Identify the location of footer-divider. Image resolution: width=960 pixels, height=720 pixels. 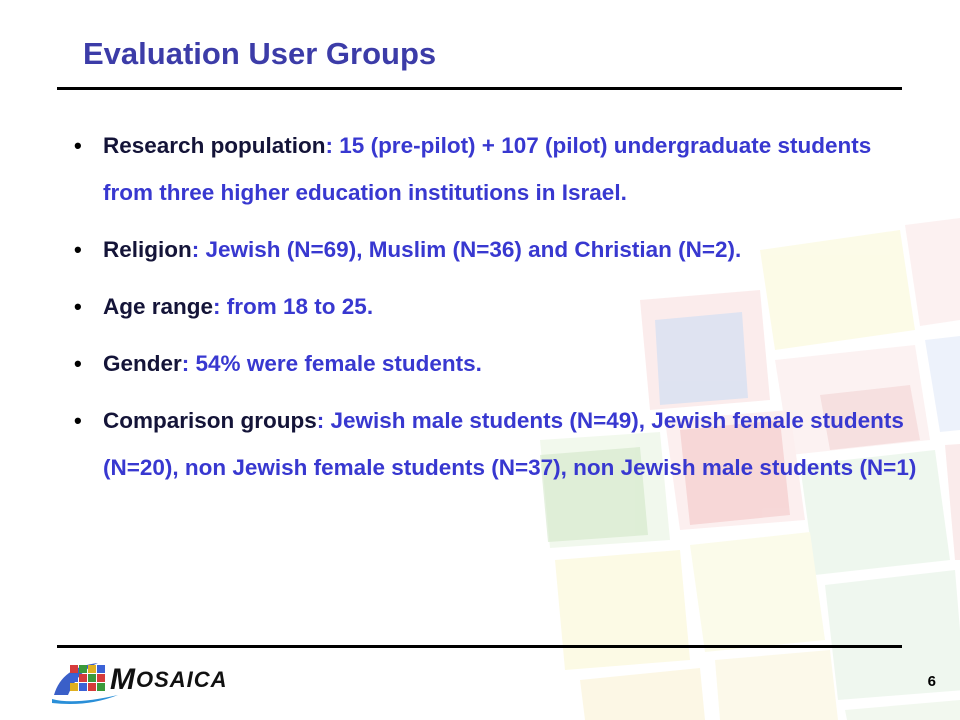
(479, 646).